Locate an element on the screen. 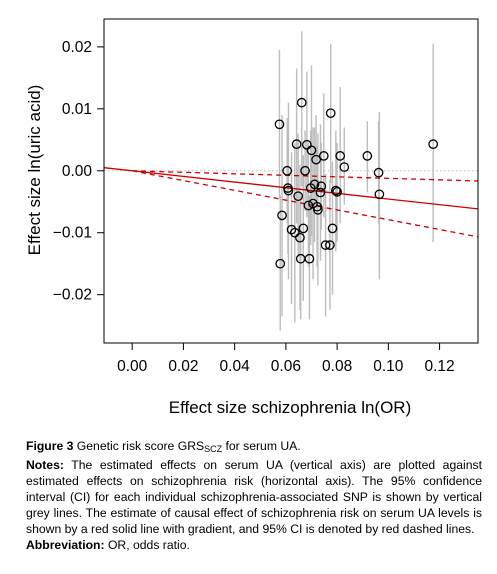 This screenshot has width=497, height=574. x-tick-label: 0.10 is located at coordinates (388, 366).